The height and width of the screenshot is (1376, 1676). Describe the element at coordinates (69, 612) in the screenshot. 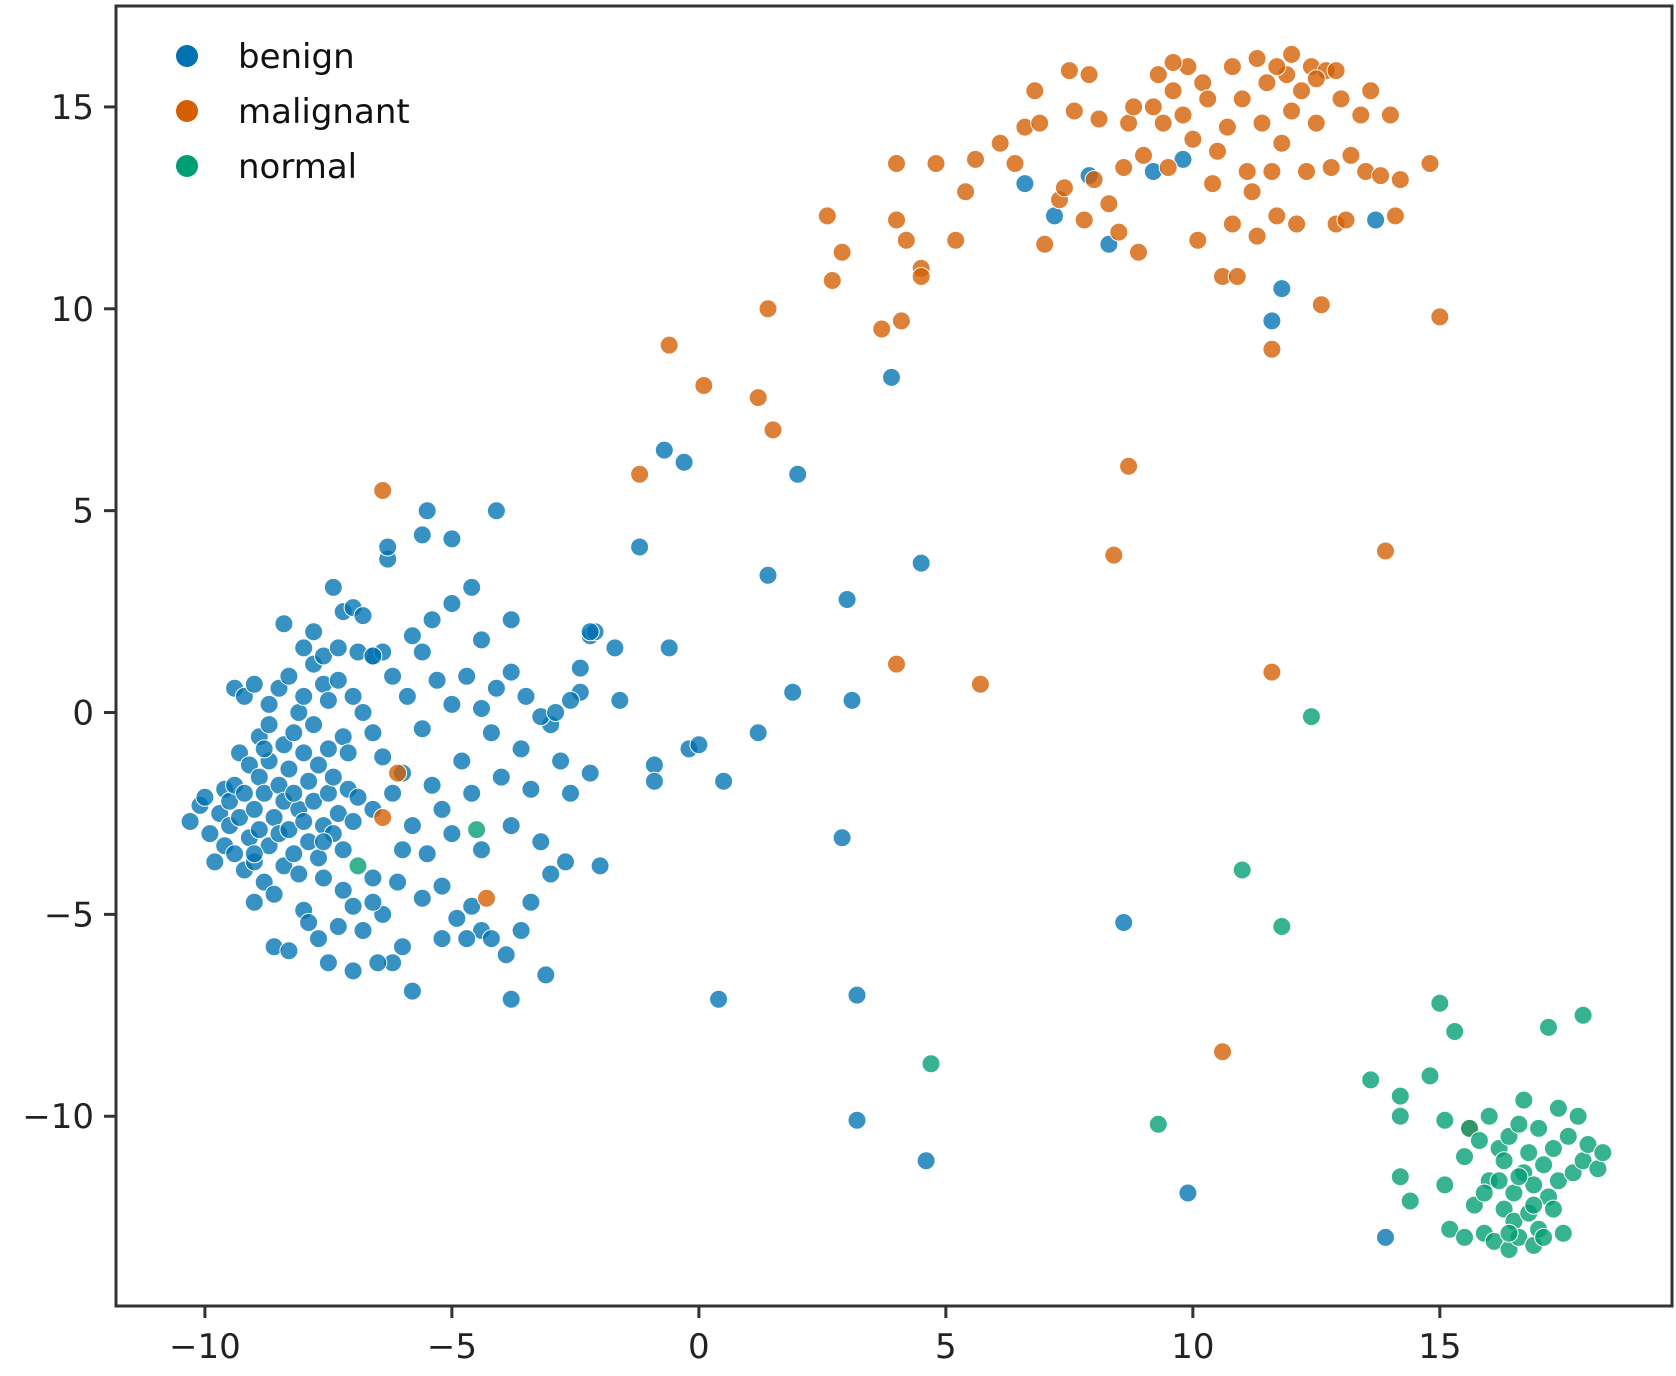

I see `y-axis: −10 −5 0 5 10 15` at that location.